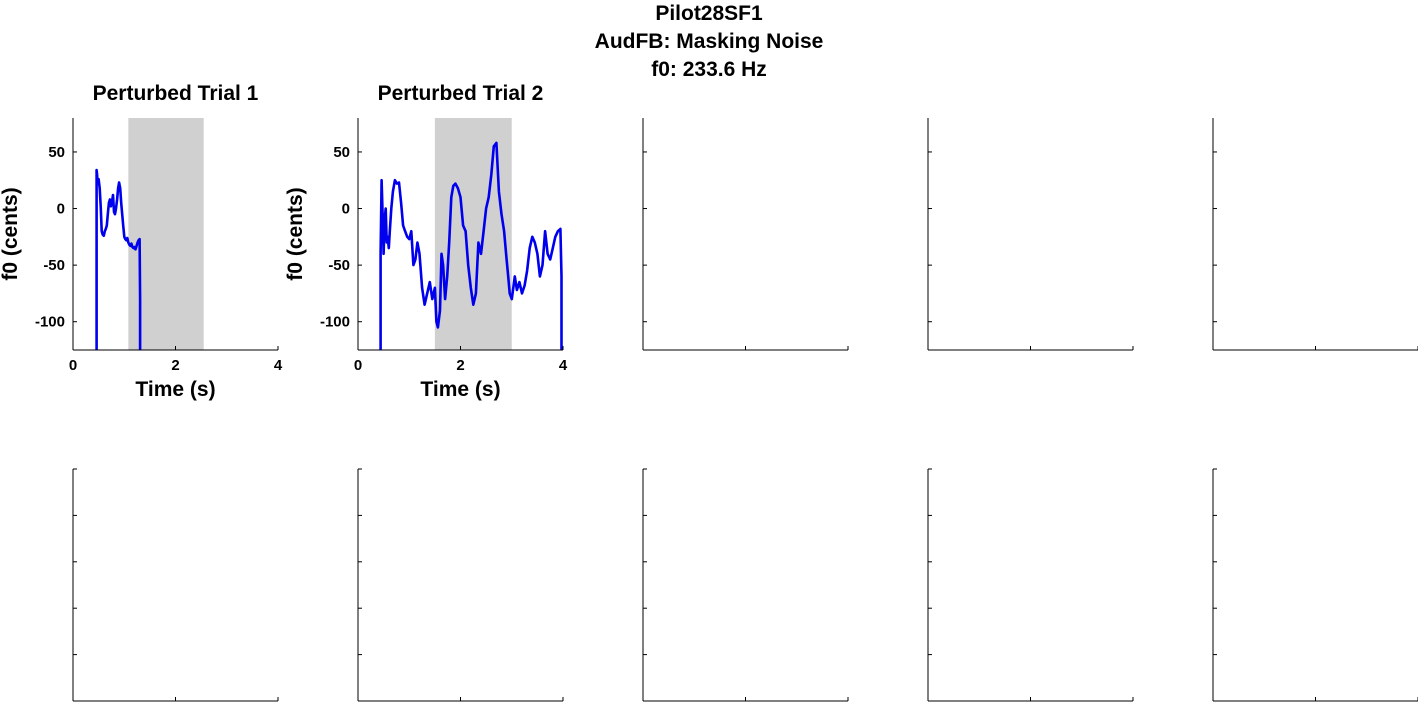 The width and height of the screenshot is (1418, 703). Describe the element at coordinates (358, 365) in the screenshot. I see `panel-2-x-tick-label-0: 0` at that location.